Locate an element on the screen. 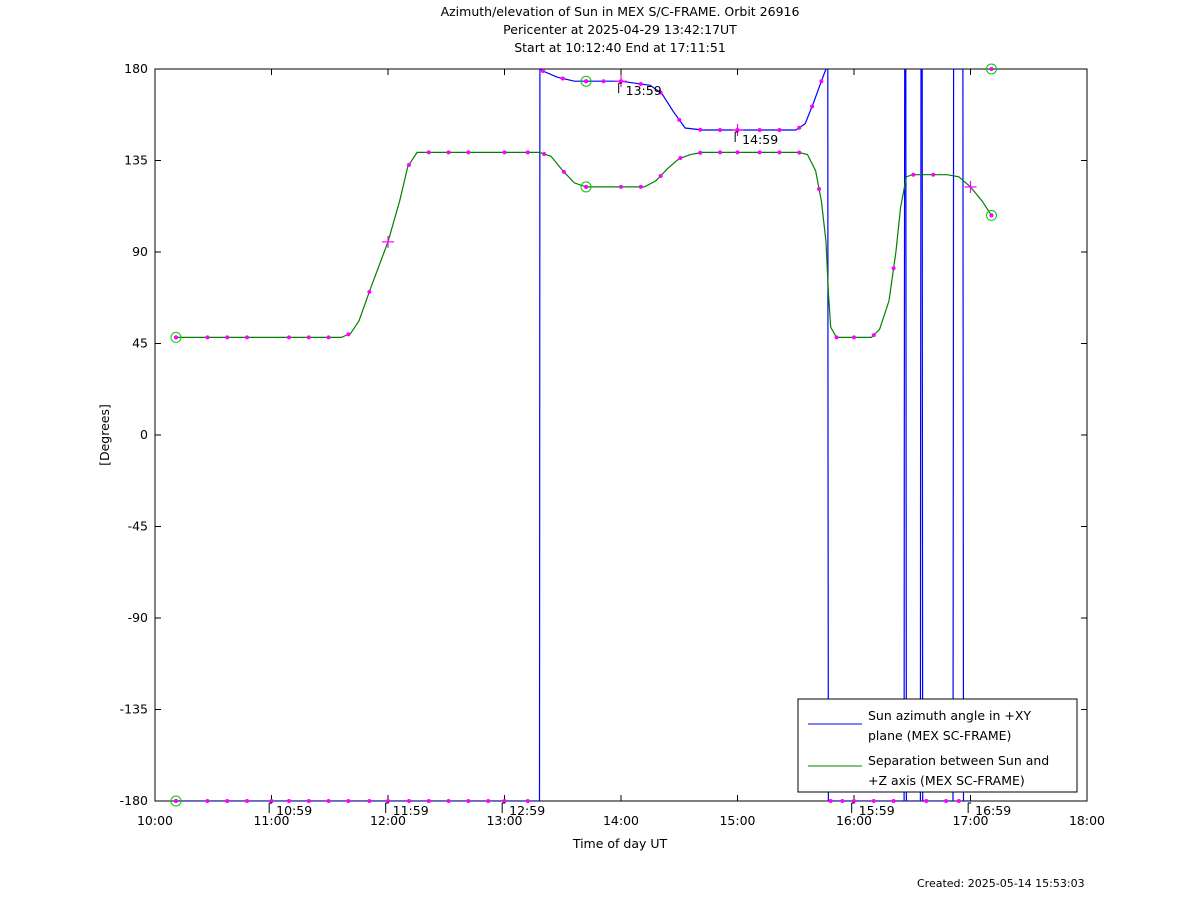 Image resolution: width=1200 pixels, height=901 pixels. x-tick-label: 17:00 is located at coordinates (970, 820).